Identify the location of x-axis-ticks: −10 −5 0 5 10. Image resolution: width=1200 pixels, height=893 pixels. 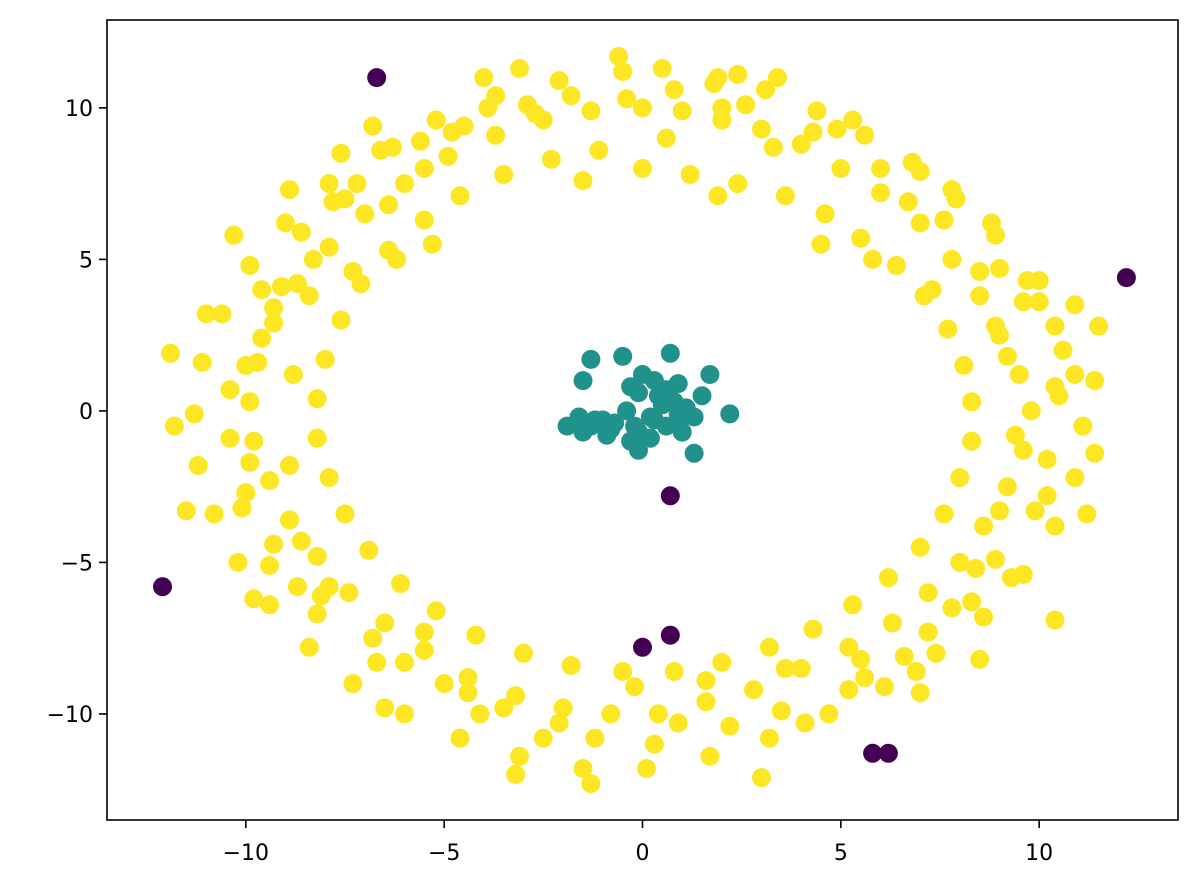
(638, 843).